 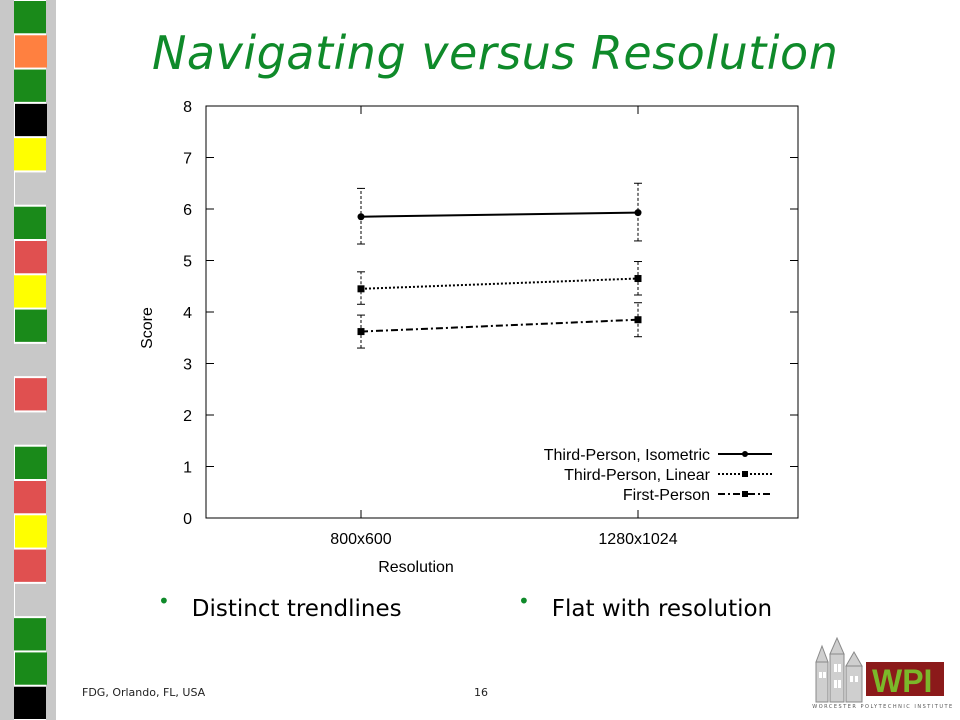 What do you see at coordinates (147, 328) in the screenshot?
I see `y-axis-label: Score` at bounding box center [147, 328].